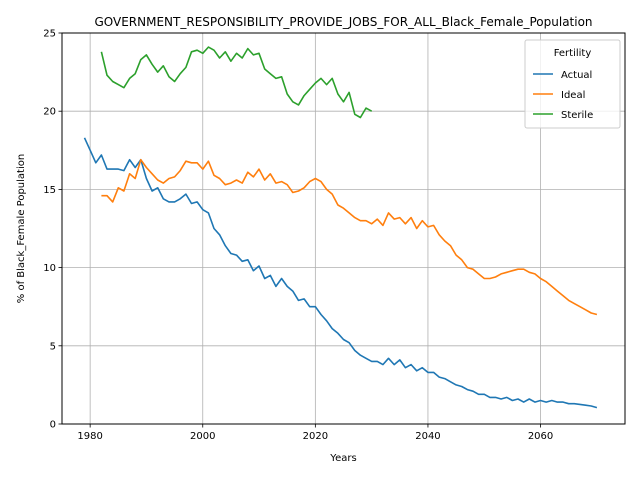  What do you see at coordinates (89, 436) in the screenshot?
I see `x-tick-label: 1980` at bounding box center [89, 436].